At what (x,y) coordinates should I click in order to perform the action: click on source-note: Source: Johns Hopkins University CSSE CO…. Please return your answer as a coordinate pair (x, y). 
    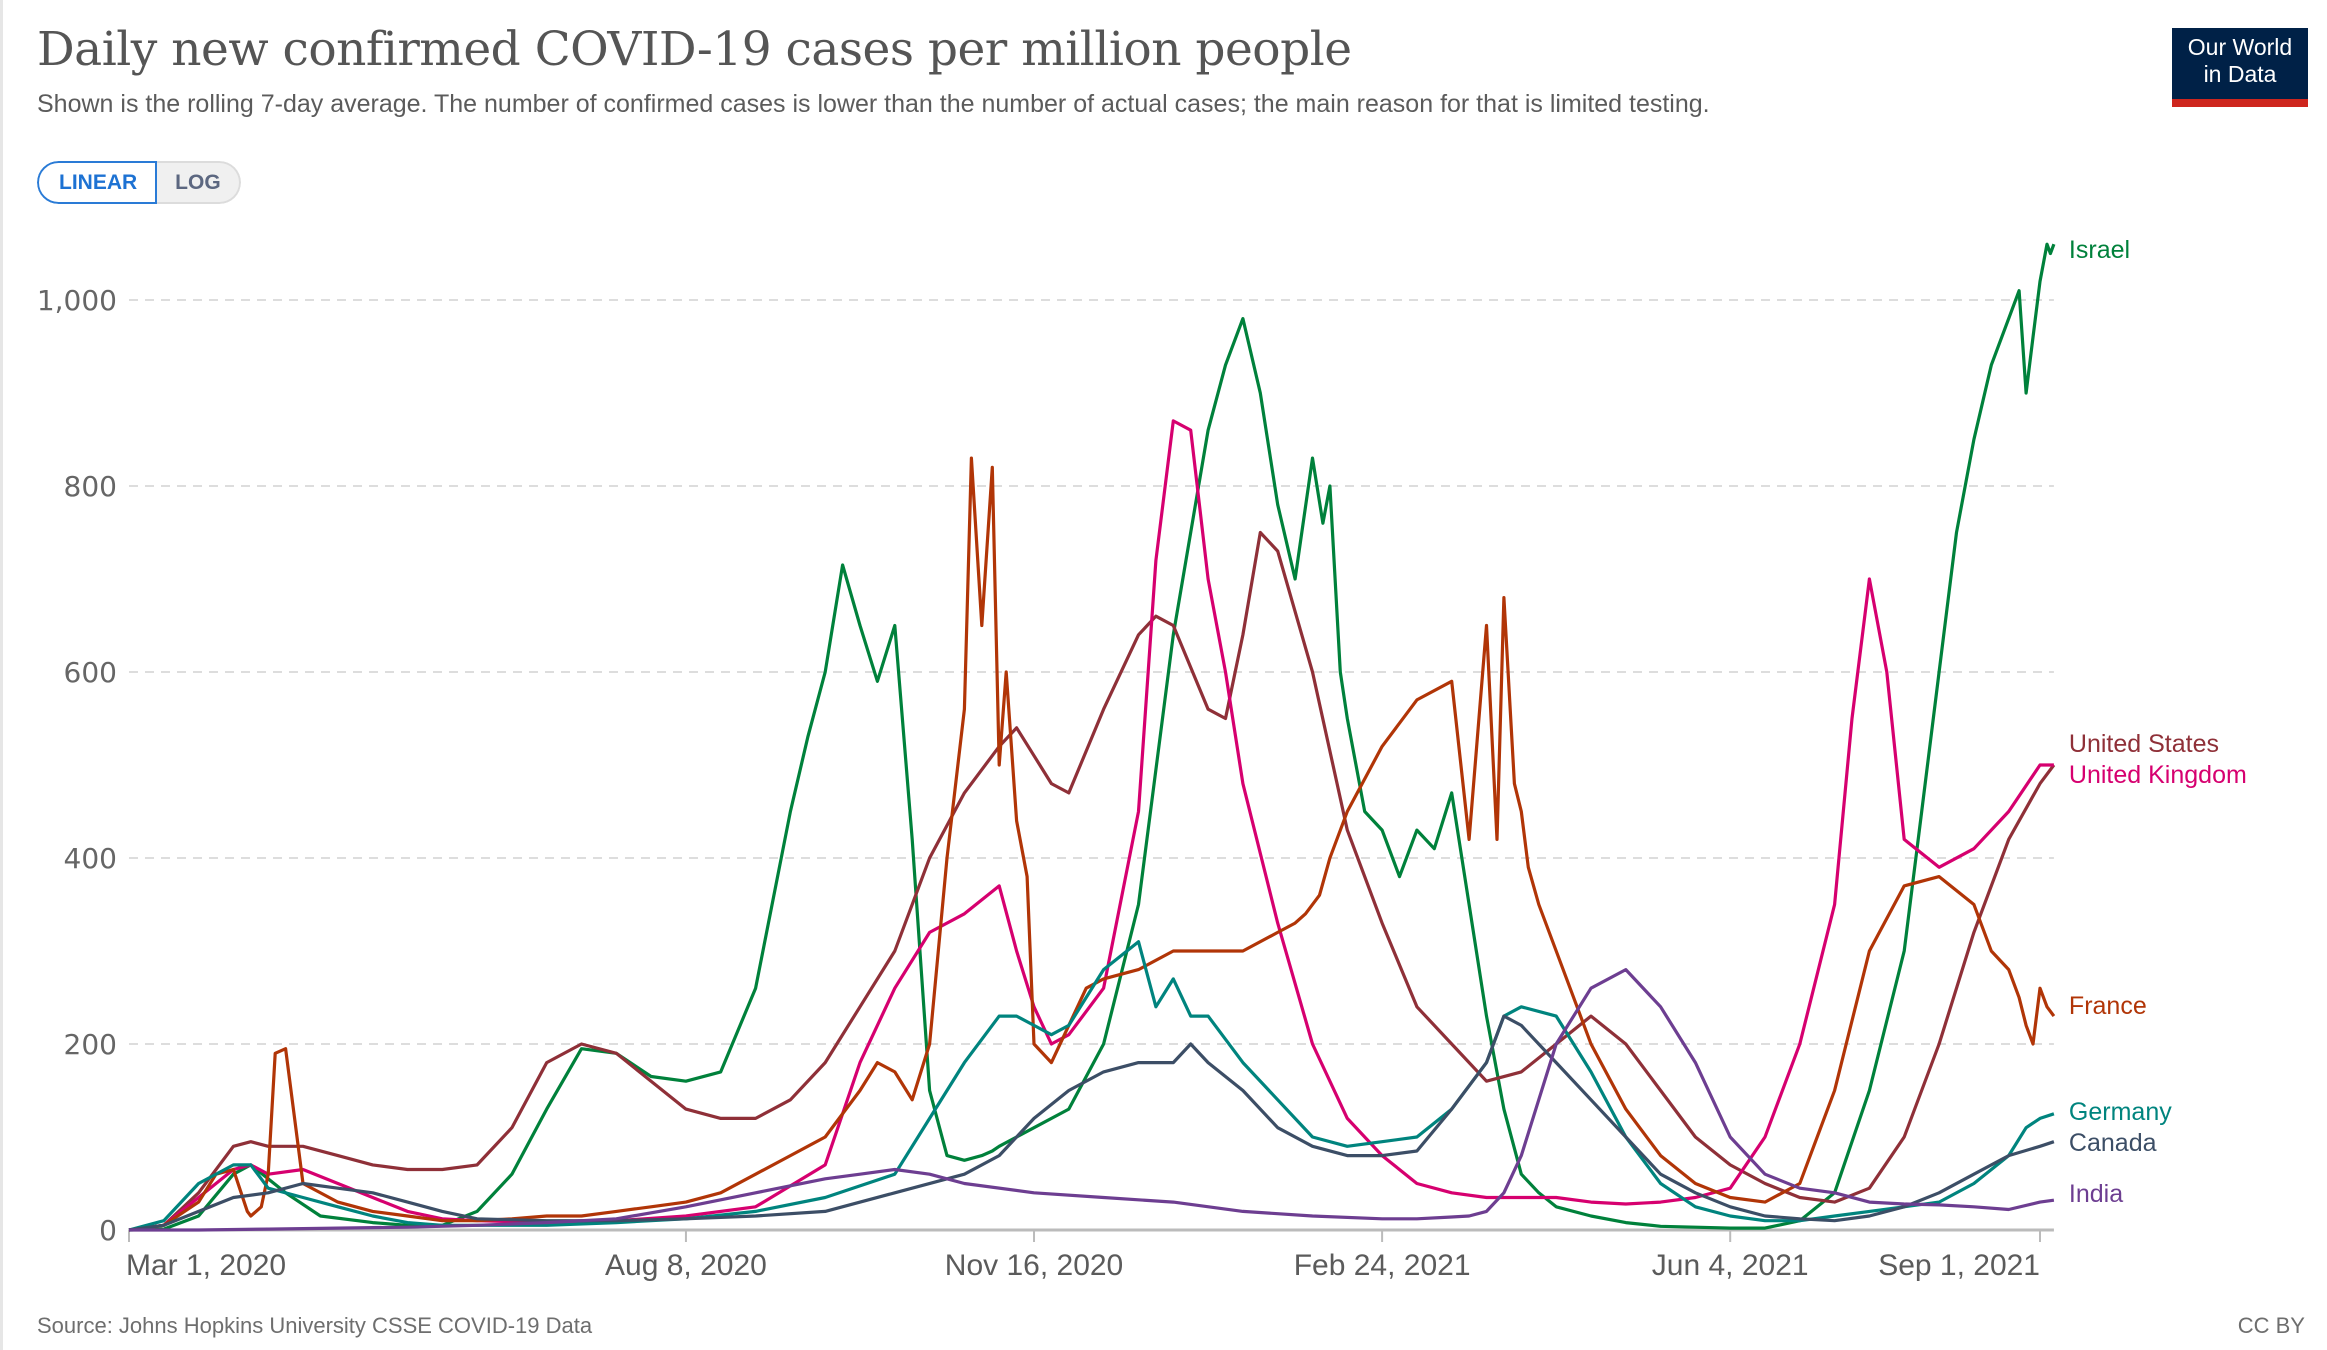
    Looking at the image, I should click on (315, 1325).